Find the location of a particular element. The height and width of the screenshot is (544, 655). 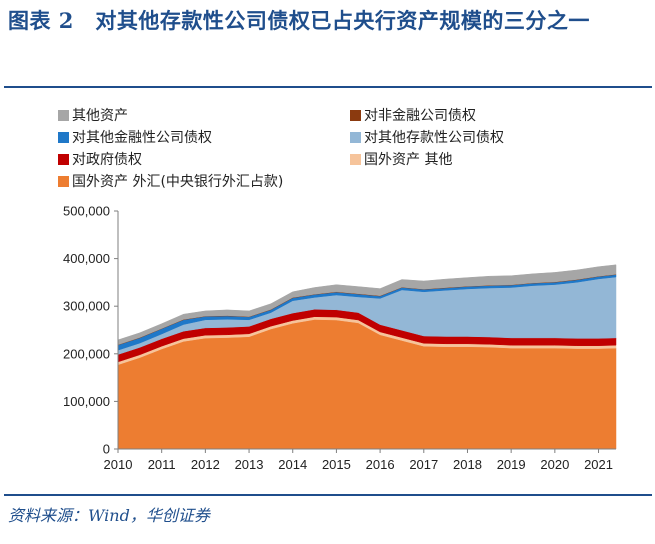

legend-entry: 对非金融公司债权 is located at coordinates (413, 116).